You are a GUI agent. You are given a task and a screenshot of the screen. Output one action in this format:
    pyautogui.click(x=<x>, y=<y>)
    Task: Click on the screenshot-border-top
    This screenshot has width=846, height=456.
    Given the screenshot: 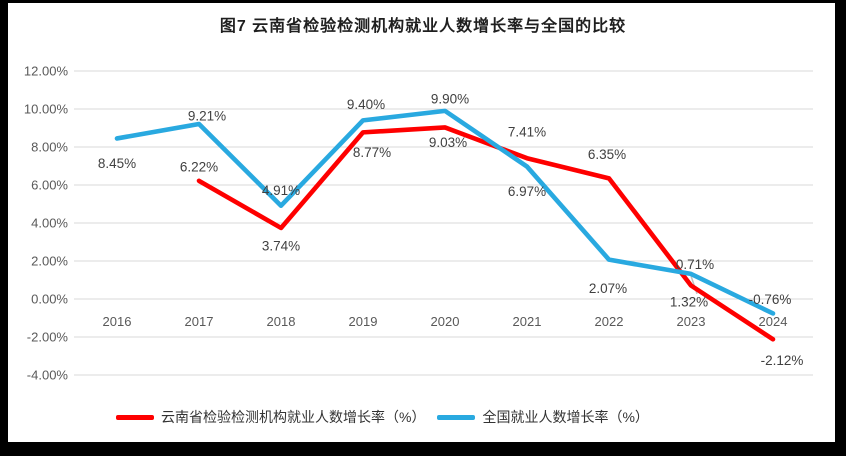 What is the action you would take?
    pyautogui.click(x=423, y=1)
    